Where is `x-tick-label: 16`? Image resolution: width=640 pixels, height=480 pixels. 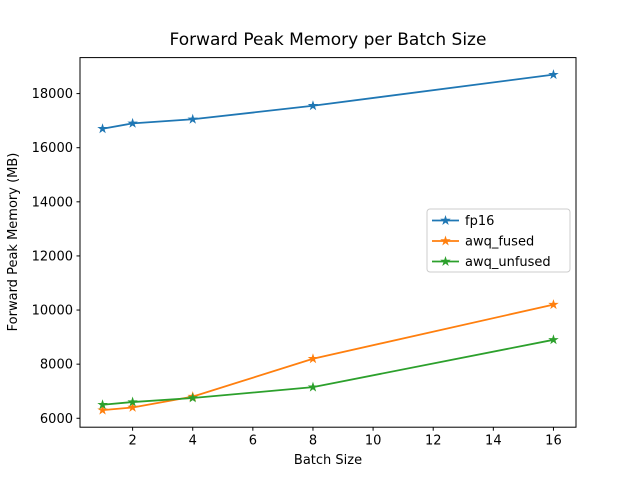 x-tick-label: 16 is located at coordinates (553, 441).